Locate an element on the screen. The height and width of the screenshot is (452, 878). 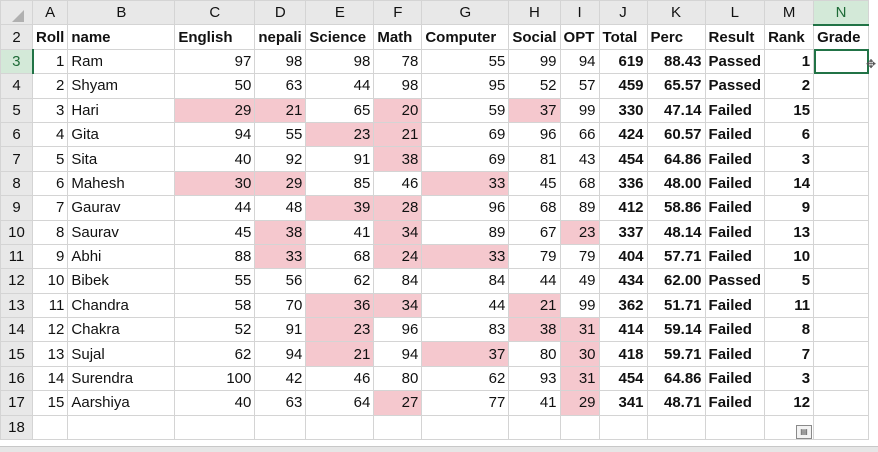
nepali-cell: 33 is located at coordinates (280, 256).